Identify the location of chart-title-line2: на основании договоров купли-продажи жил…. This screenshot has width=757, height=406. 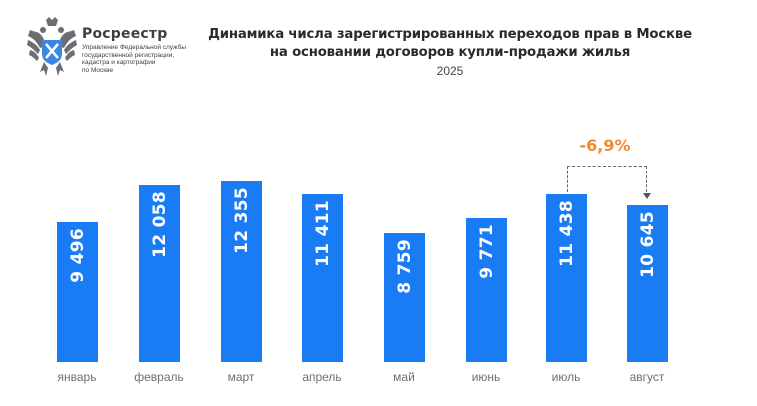
(450, 52).